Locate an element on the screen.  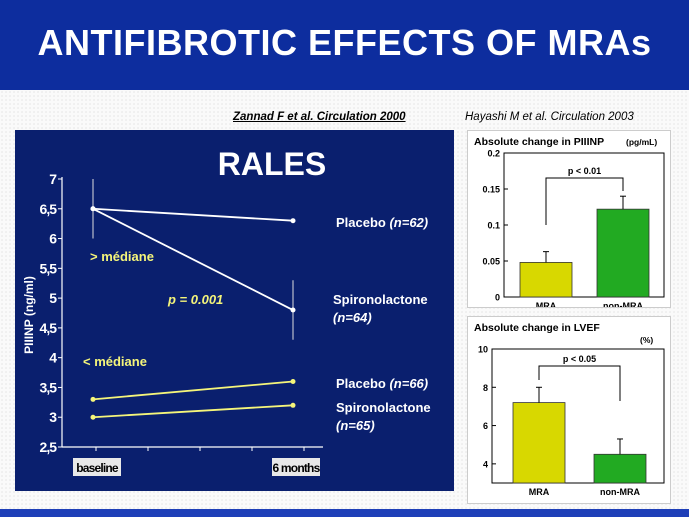
y-tick-label: 6,5 is located at coordinates (49, 209).